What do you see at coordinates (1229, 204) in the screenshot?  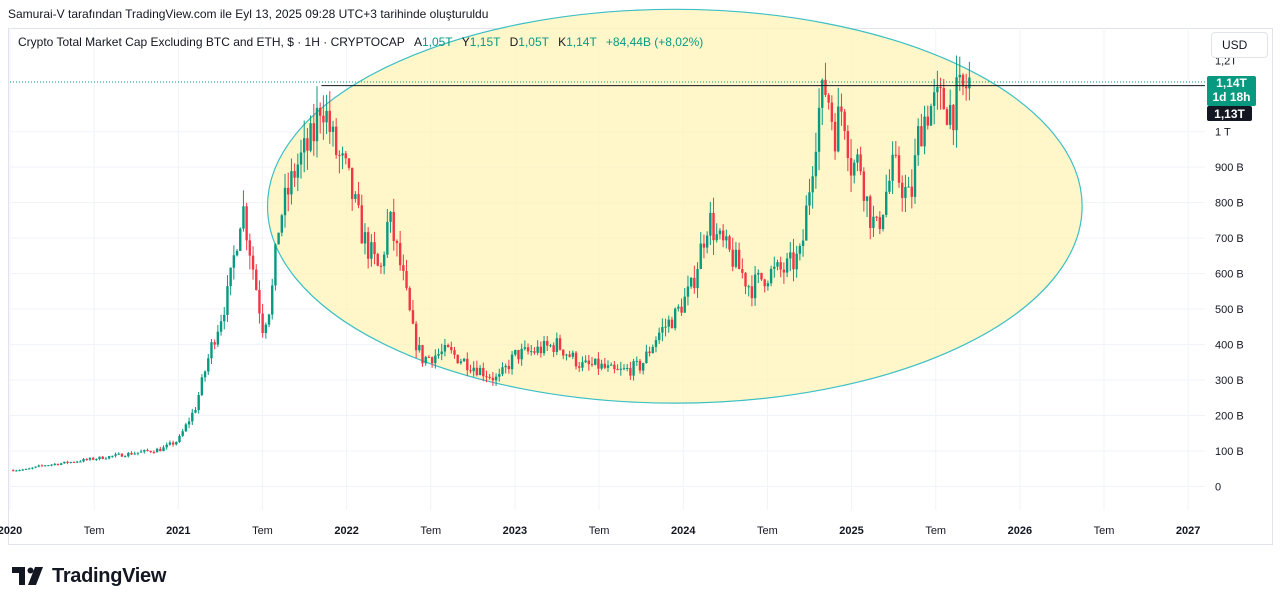 I see `y-tick-label: 800 B` at bounding box center [1229, 204].